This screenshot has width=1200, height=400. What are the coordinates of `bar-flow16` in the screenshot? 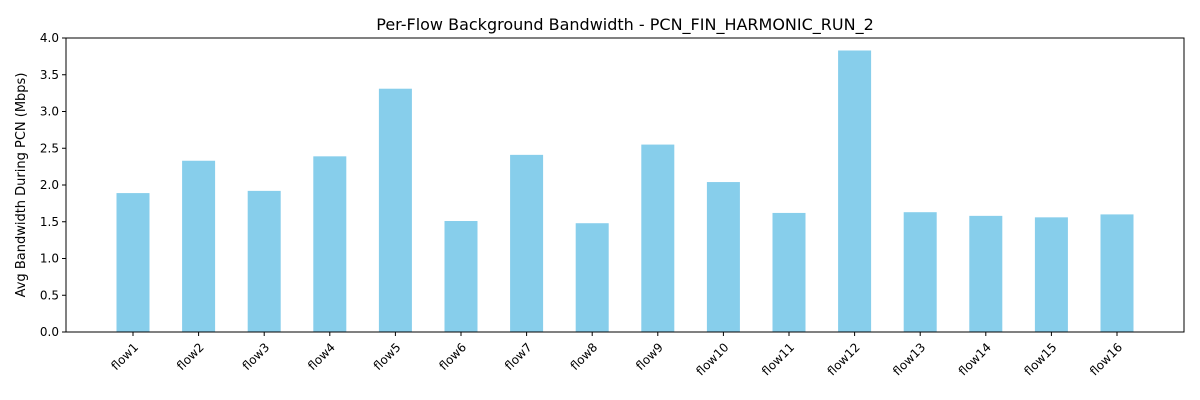 It's located at (1117, 273).